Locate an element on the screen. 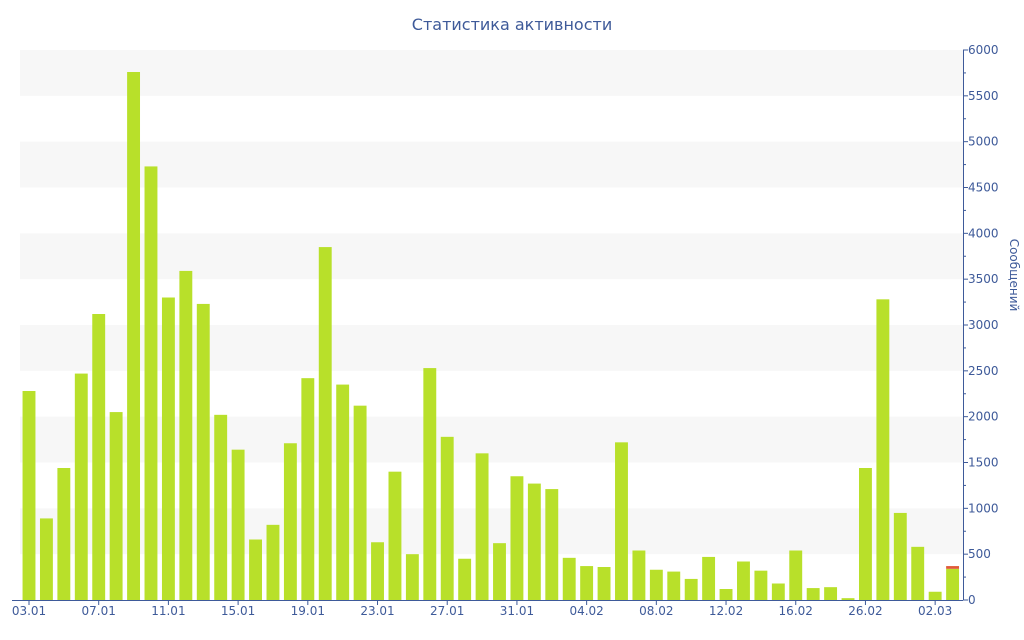  x-tick-label: 07.01 is located at coordinates (99, 611).